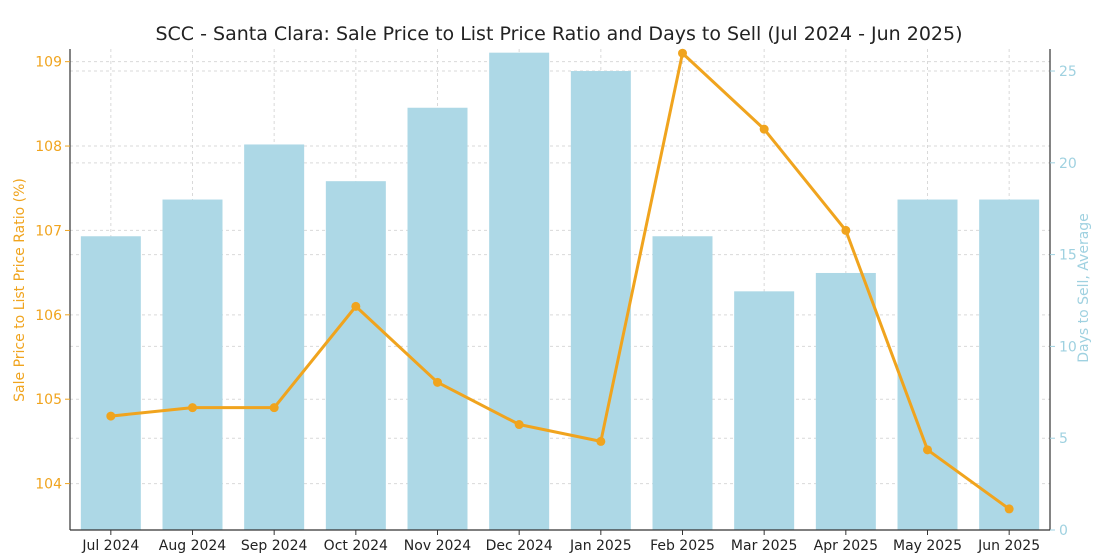 This screenshot has width=1094, height=559. Describe the element at coordinates (1068, 164) in the screenshot. I see `y-right-tick-label: 20` at that location.